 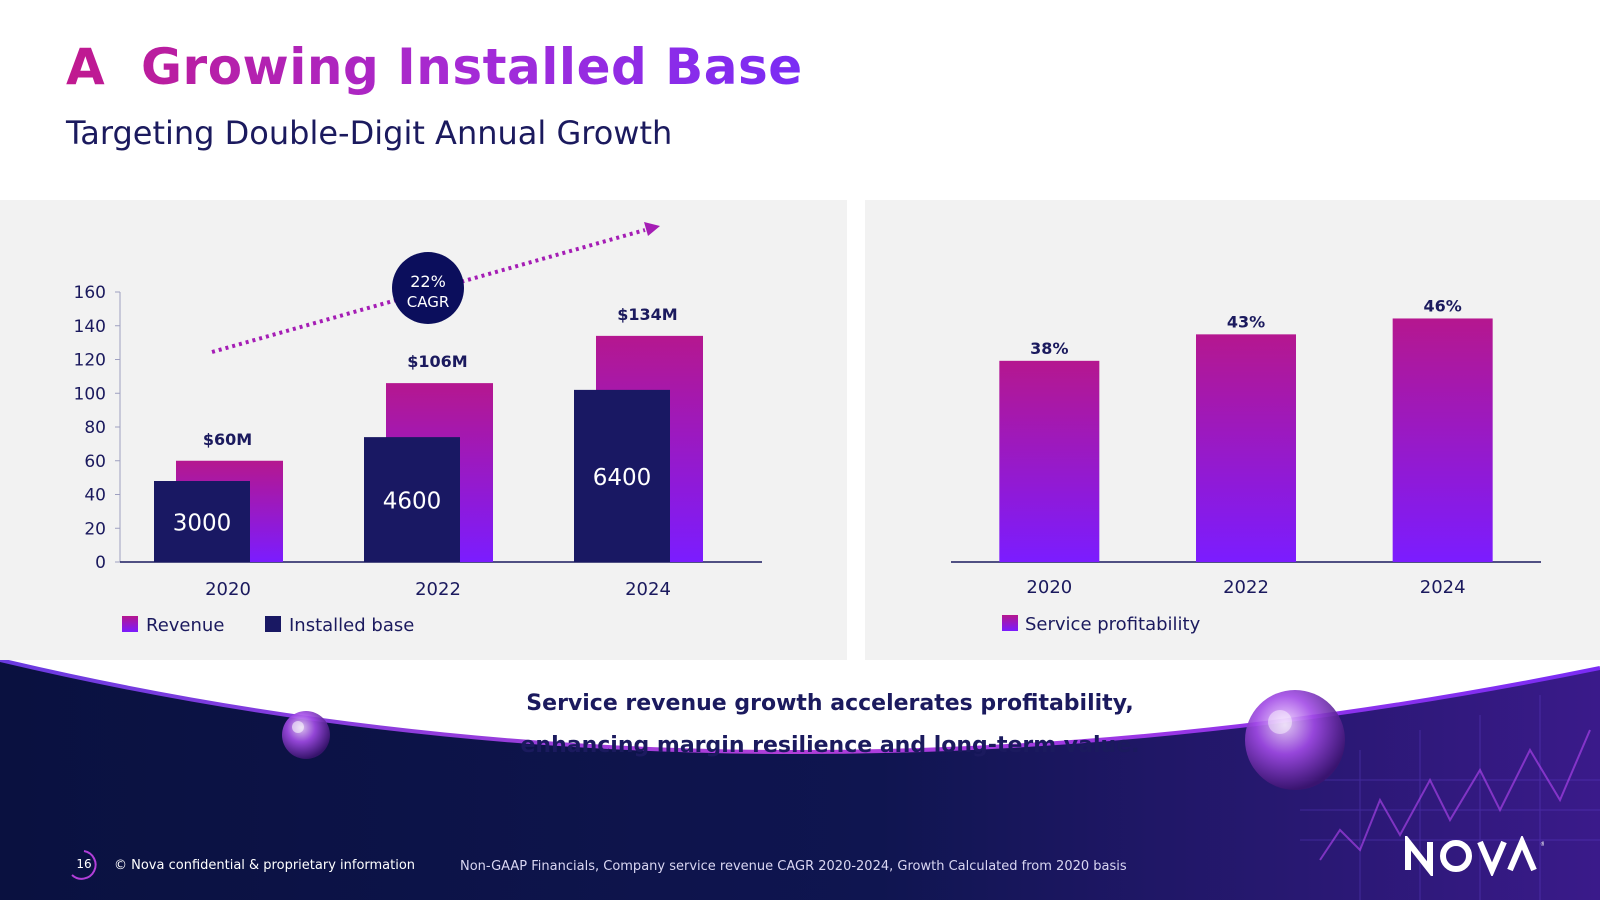 I want to click on legend-installed-base-swatch, so click(x=273, y=624).